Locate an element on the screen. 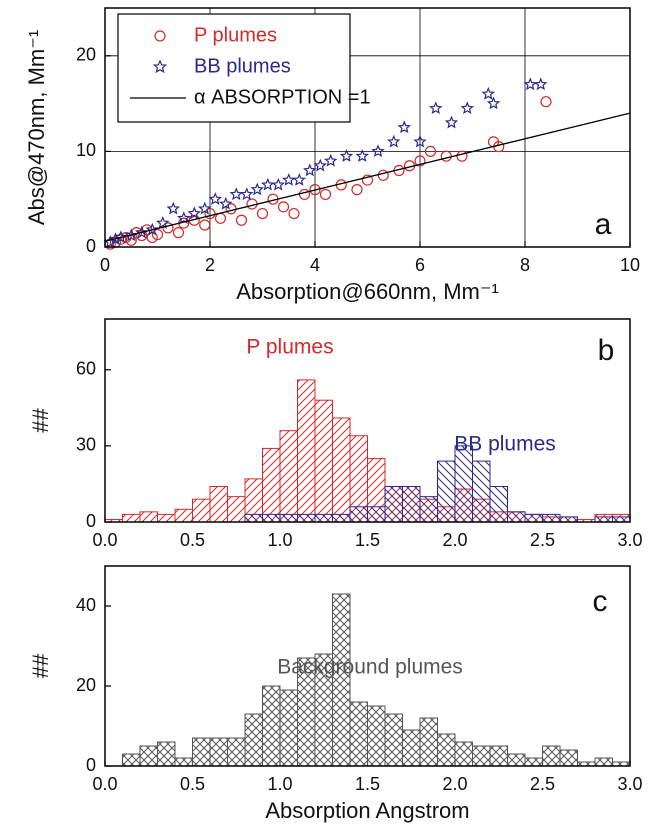 The width and height of the screenshot is (661, 833). y-axis-label: Abs@470nm, Mm⁻¹ is located at coordinates (36, 127).